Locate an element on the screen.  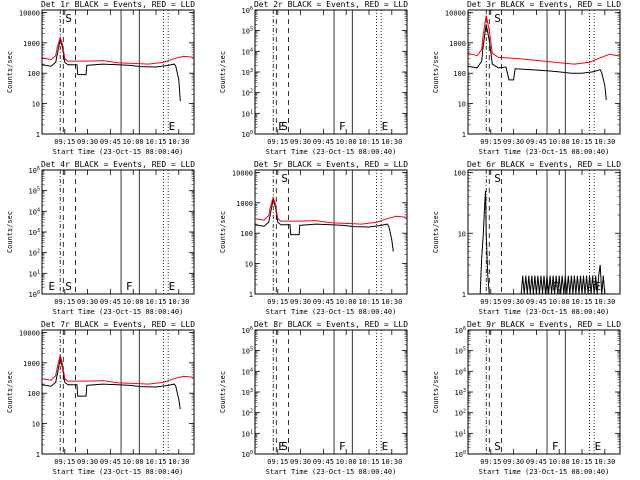
plot-title: Det 3r BLACK = Events, RED = LLD is located at coordinates (544, 4).